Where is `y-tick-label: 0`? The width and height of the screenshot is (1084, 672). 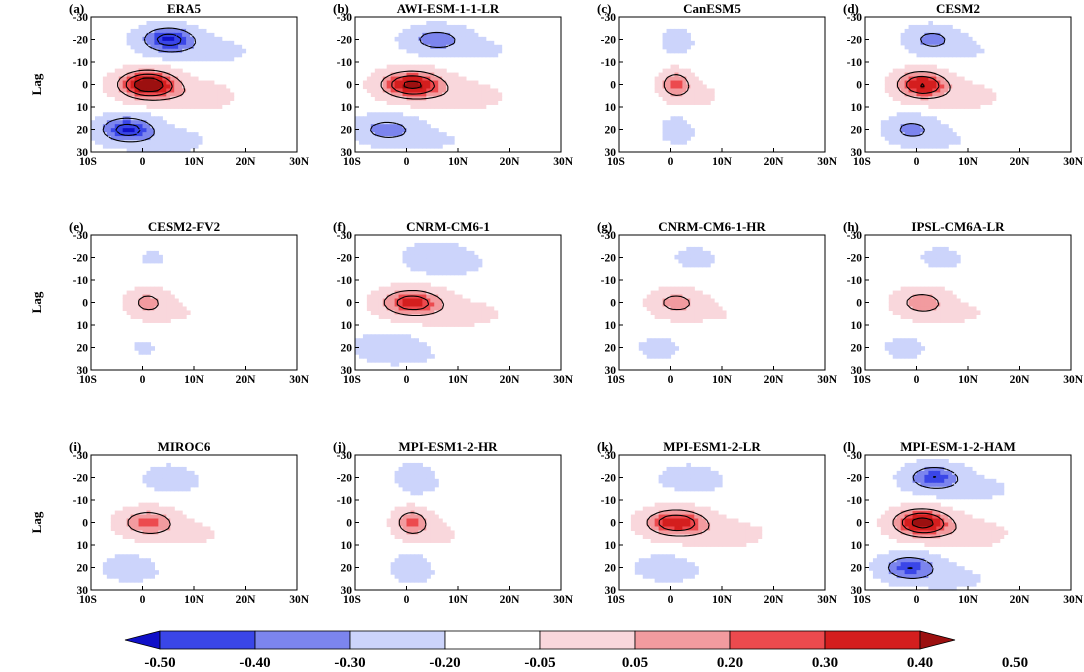 y-tick-label: 0 is located at coordinates (85, 304).